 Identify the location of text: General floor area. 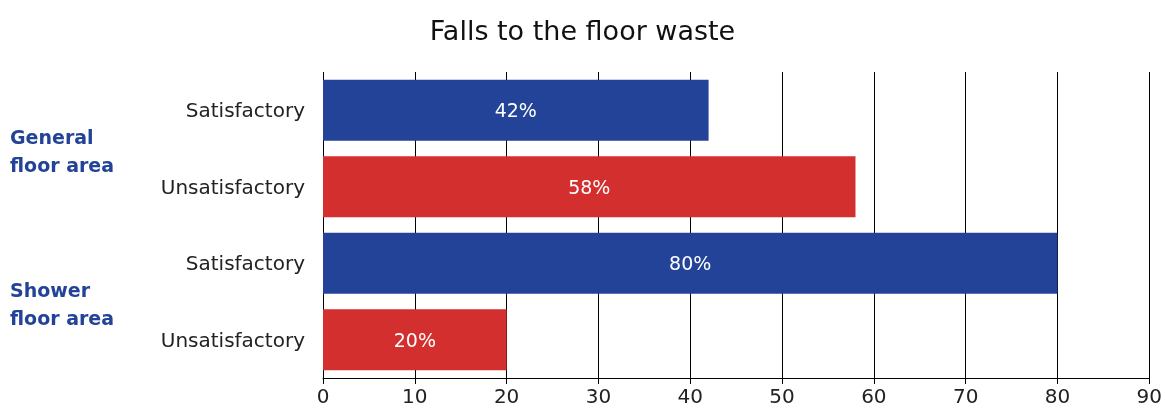
(62, 150).